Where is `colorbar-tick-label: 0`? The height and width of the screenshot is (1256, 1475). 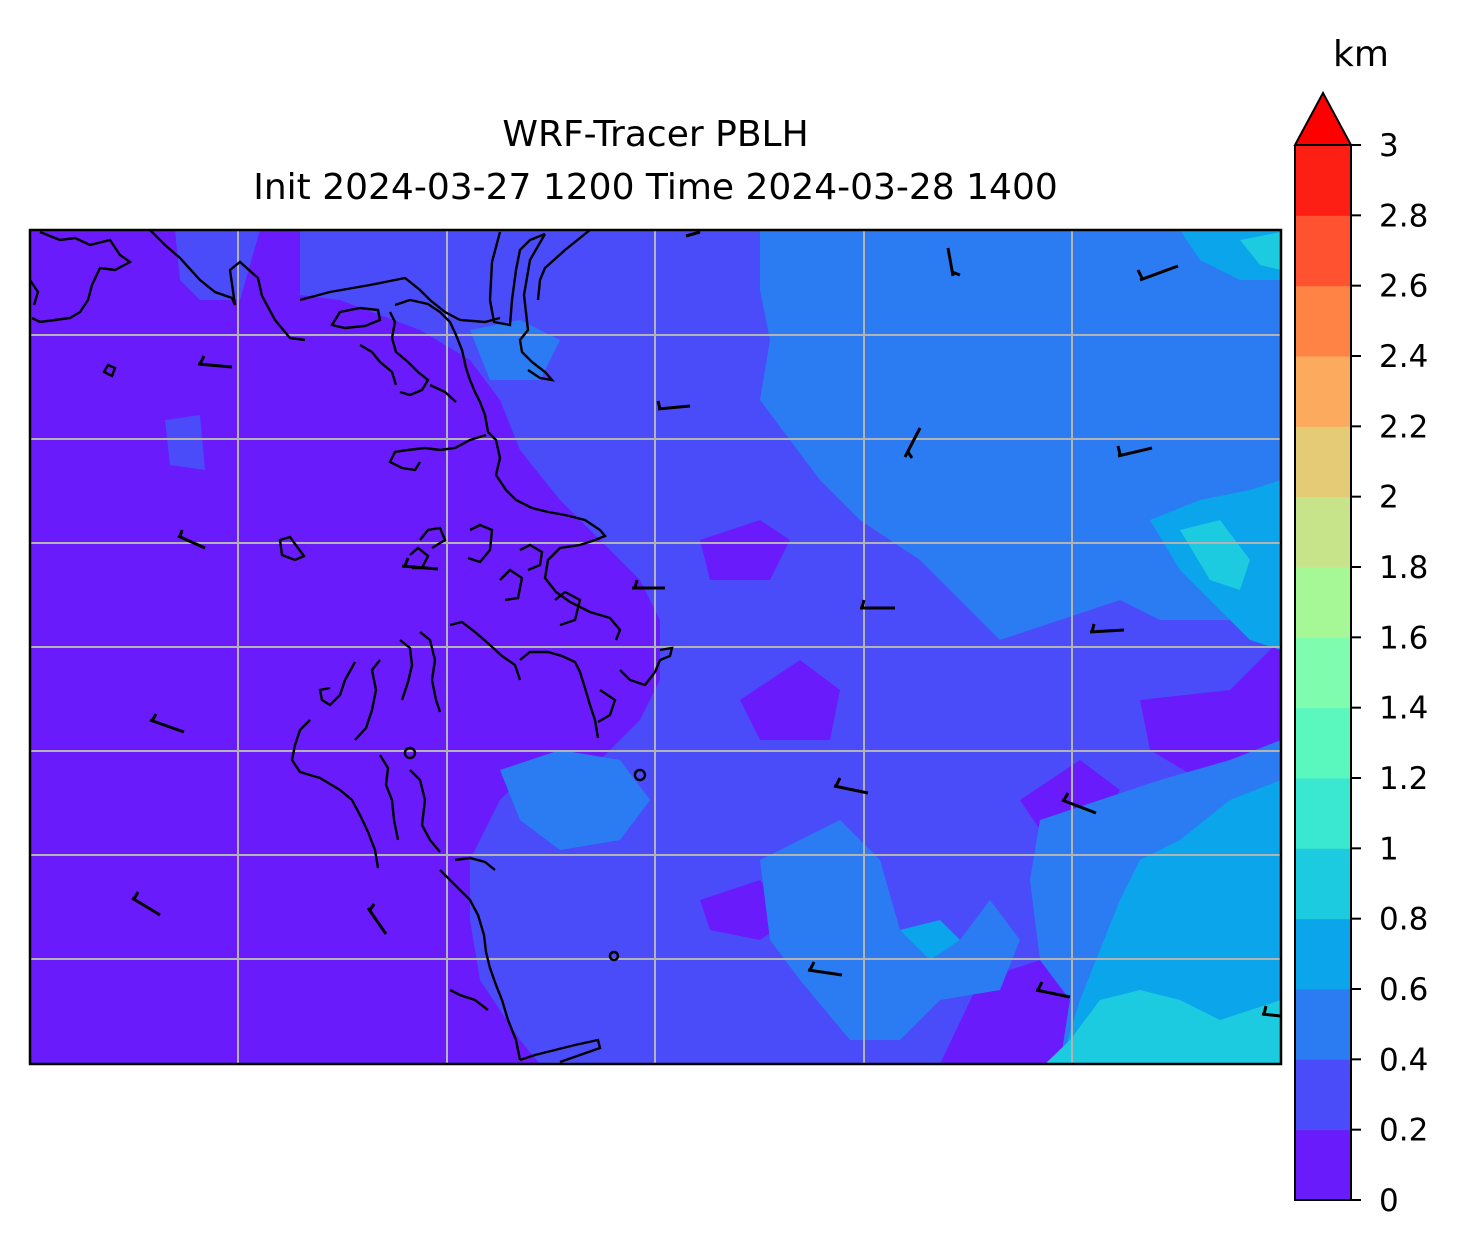 colorbar-tick-label: 0 is located at coordinates (1389, 1201).